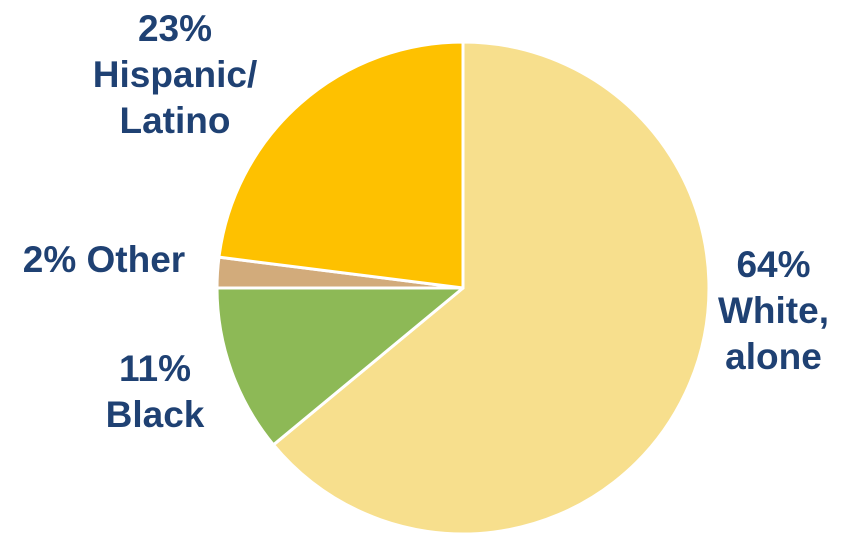 The width and height of the screenshot is (841, 539). What do you see at coordinates (773, 356) in the screenshot?
I see `slice-label-white-line2: alone` at bounding box center [773, 356].